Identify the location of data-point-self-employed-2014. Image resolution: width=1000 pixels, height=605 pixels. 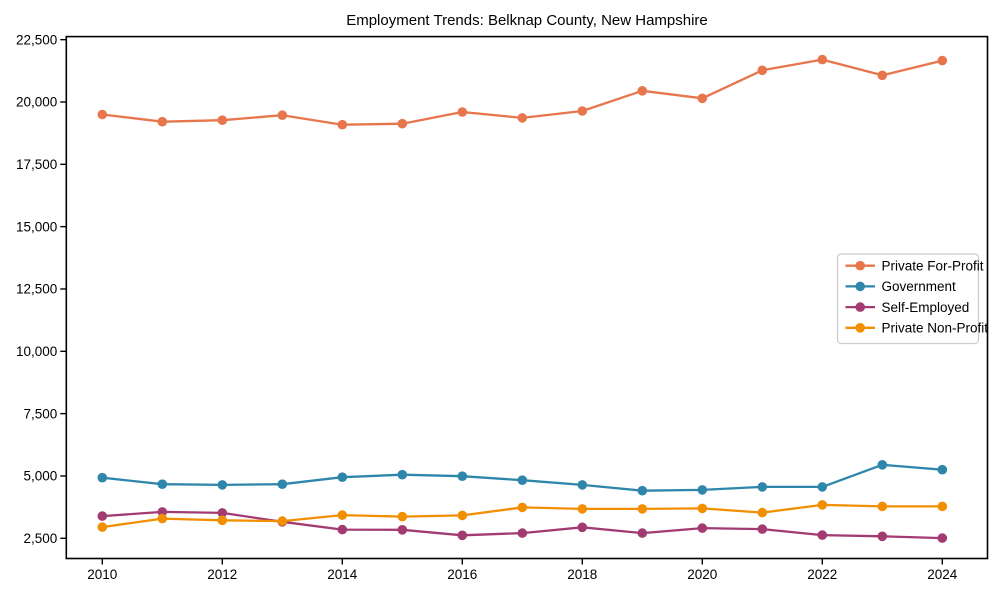
(342, 529).